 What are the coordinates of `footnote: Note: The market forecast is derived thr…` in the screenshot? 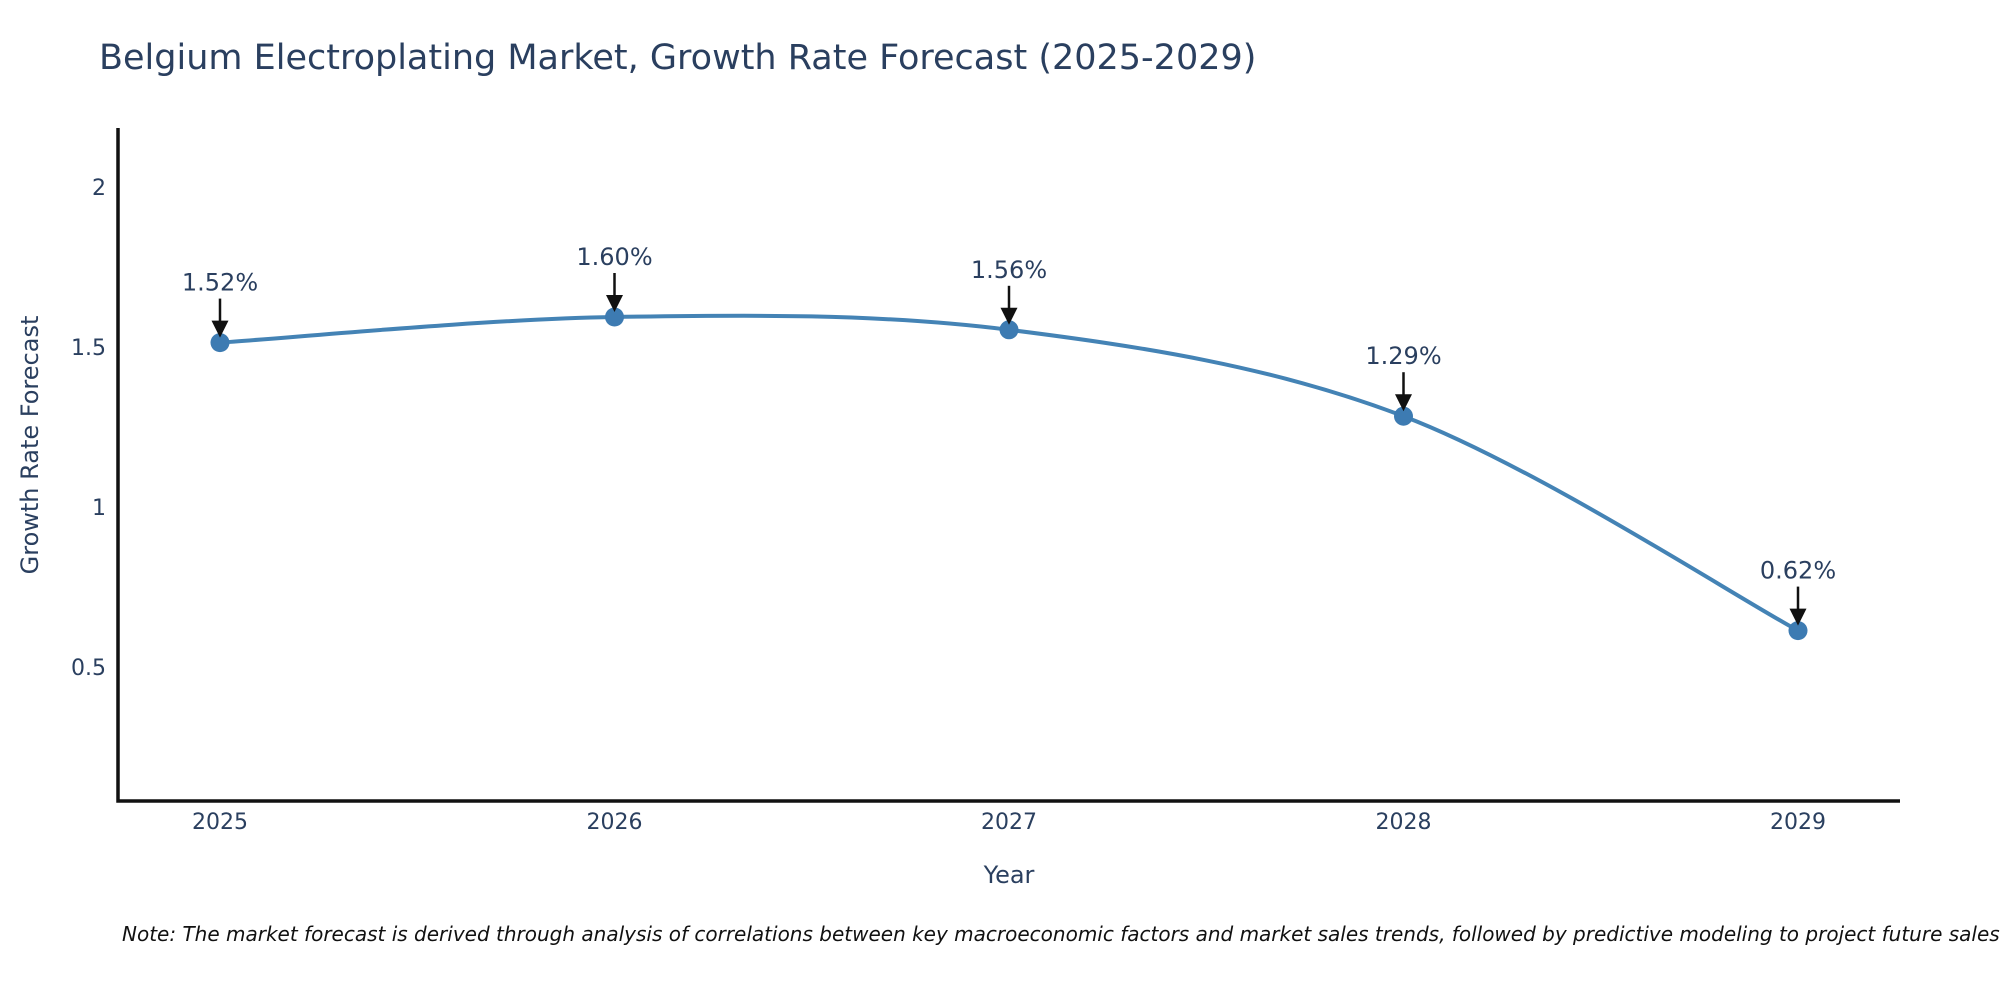 It's located at (1061, 934).